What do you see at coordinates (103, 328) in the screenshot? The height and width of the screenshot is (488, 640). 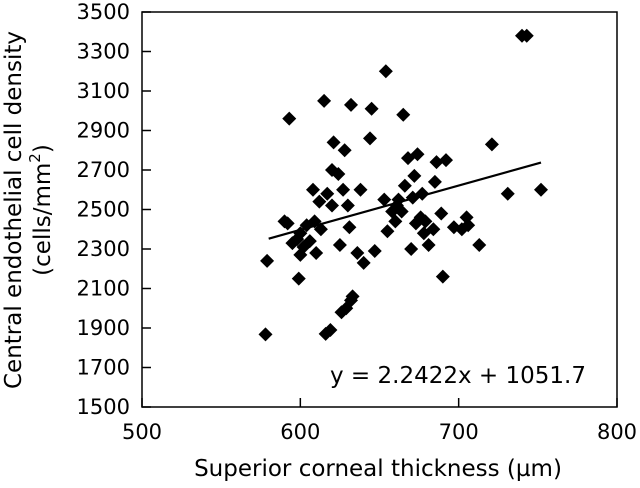 I see `y-tick-label: 1900` at bounding box center [103, 328].